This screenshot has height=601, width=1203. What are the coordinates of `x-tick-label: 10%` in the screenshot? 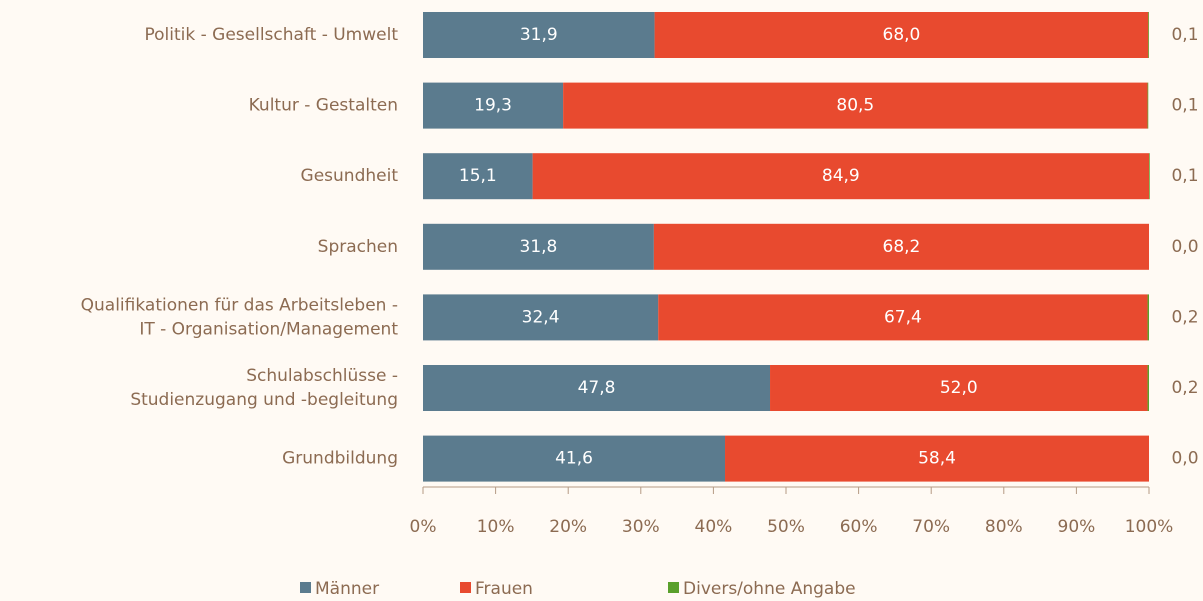 It's located at (496, 527).